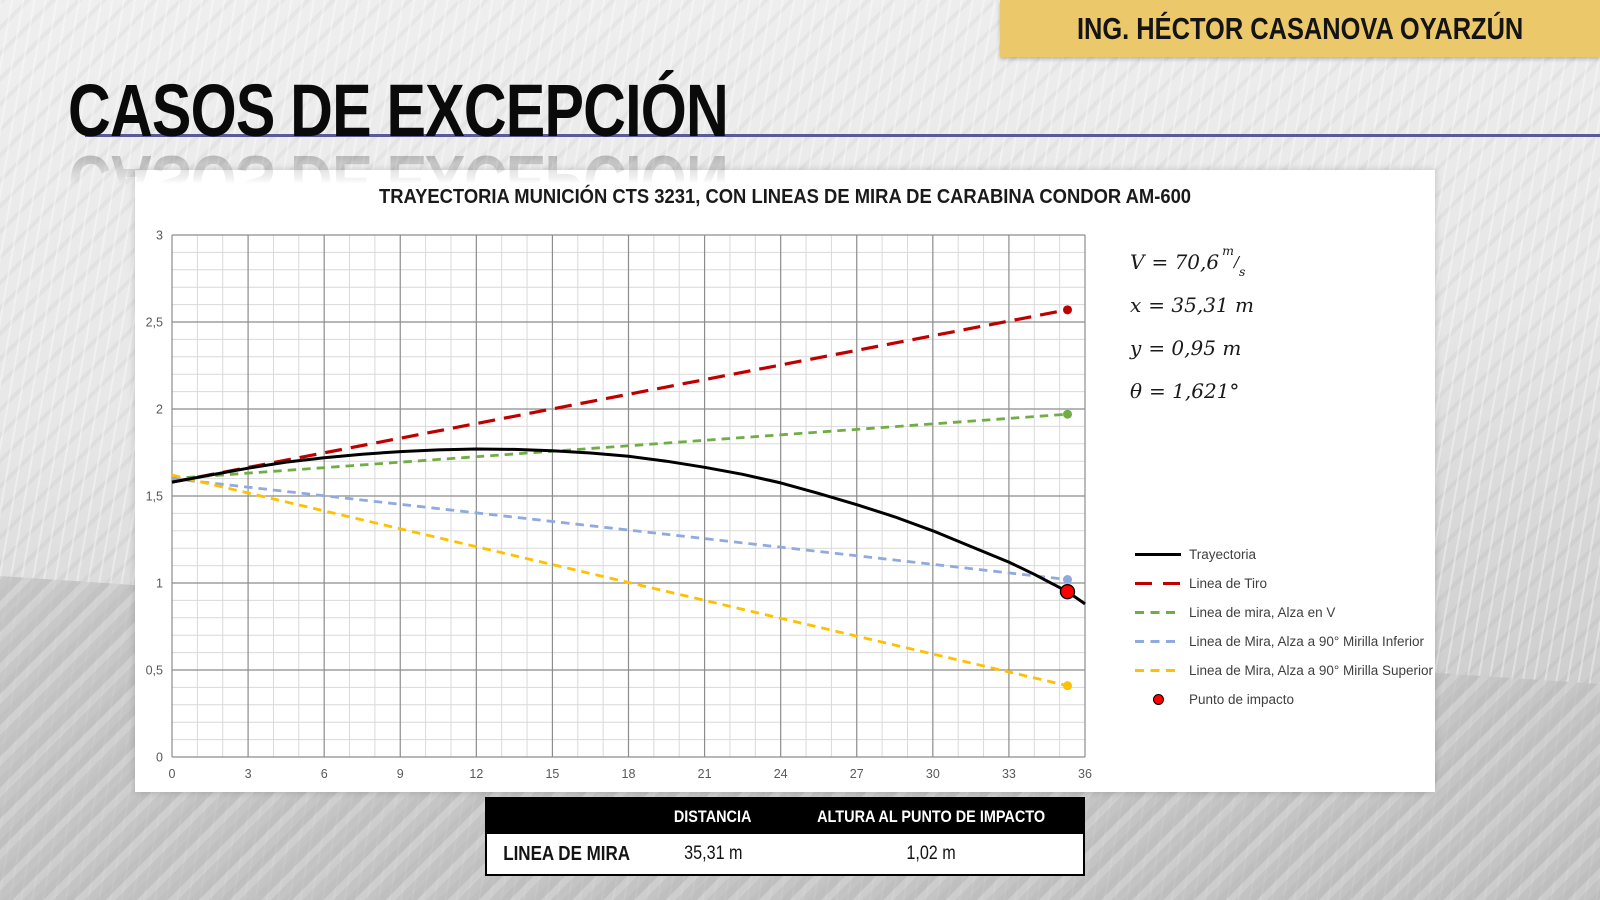 The image size is (1600, 900). I want to click on impact-point-legend-dot, so click(1158, 699).